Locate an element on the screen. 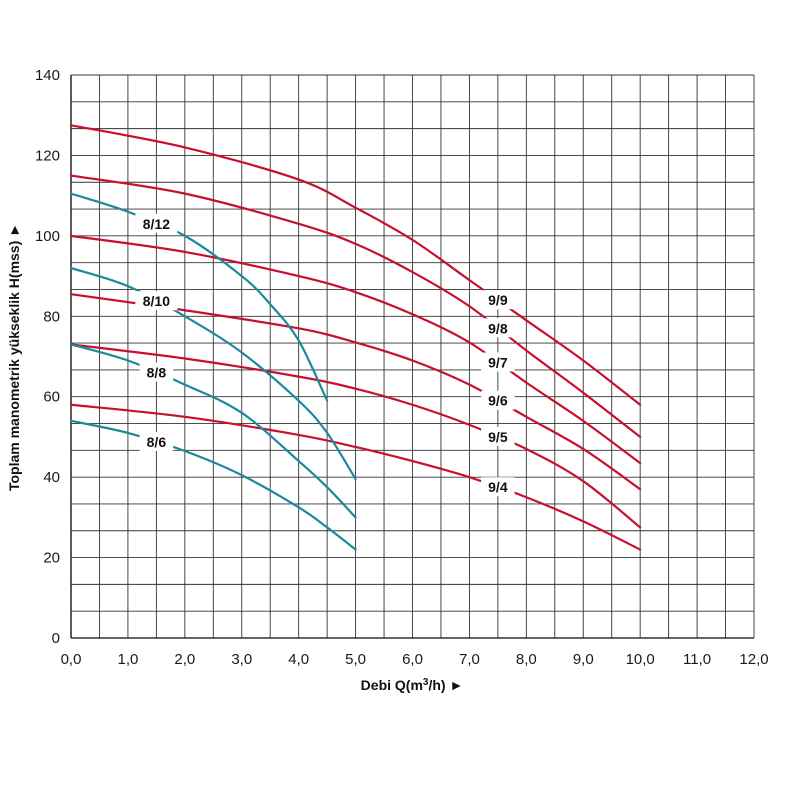  x-tick-label: 0,0 is located at coordinates (71, 659).